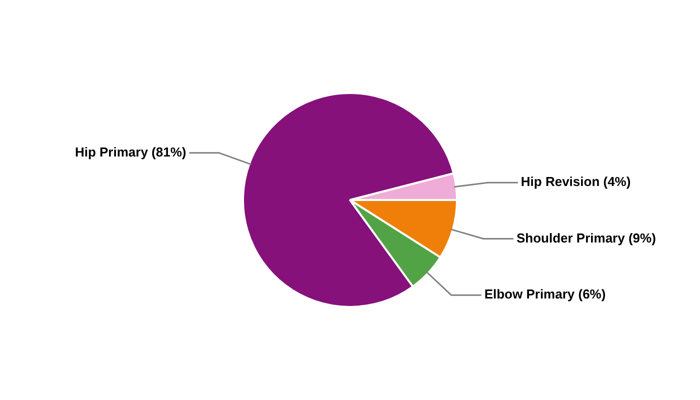 Image resolution: width=700 pixels, height=400 pixels. I want to click on slice-label: Elbow Primary (6%), so click(545, 294).